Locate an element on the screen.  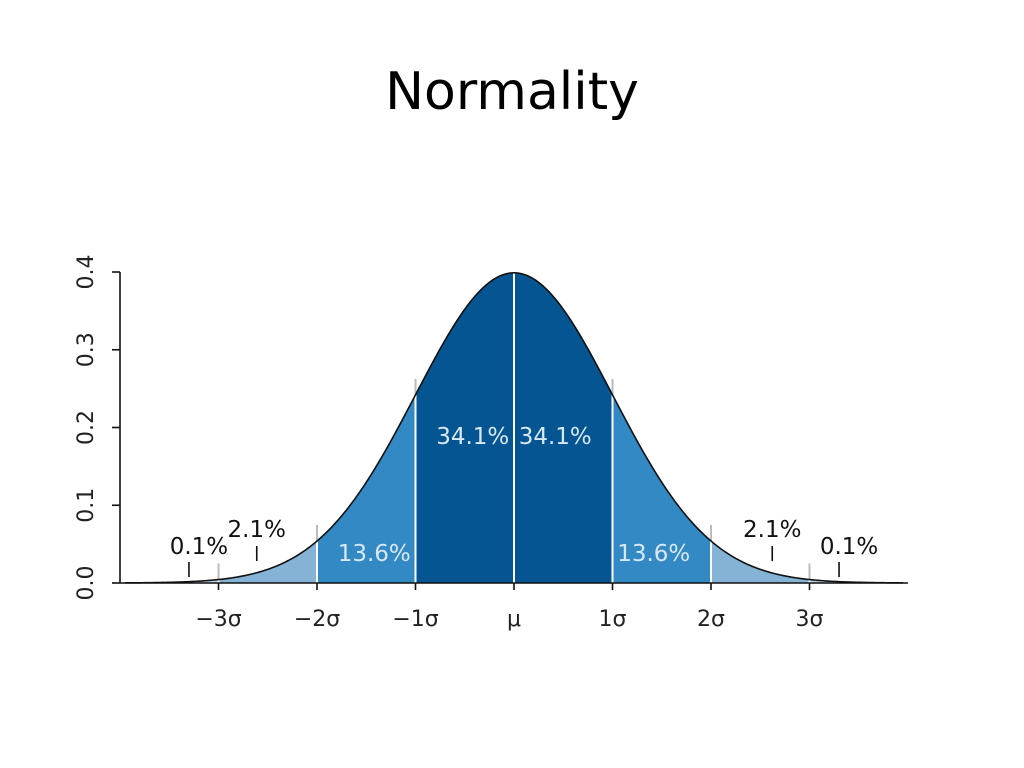
y-tick-label: 0.0 is located at coordinates (86, 583).